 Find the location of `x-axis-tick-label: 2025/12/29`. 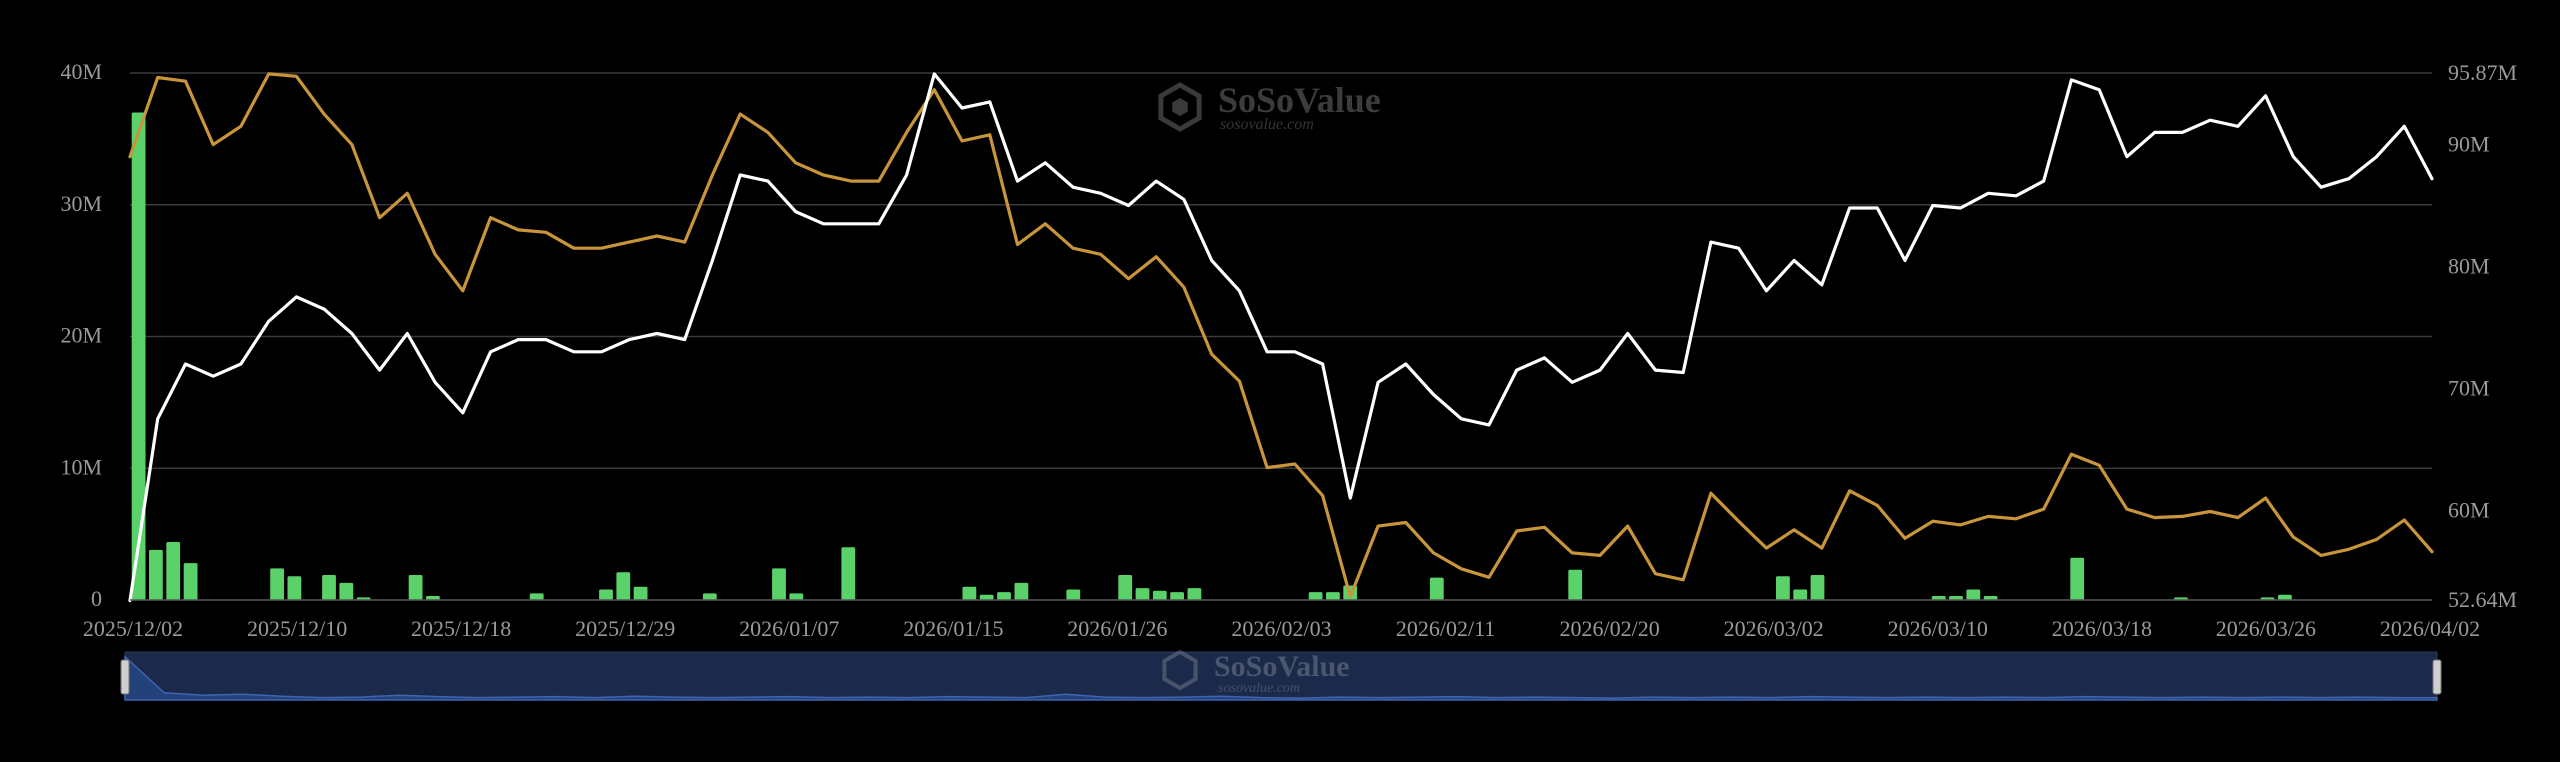

x-axis-tick-label: 2025/12/29 is located at coordinates (625, 628).